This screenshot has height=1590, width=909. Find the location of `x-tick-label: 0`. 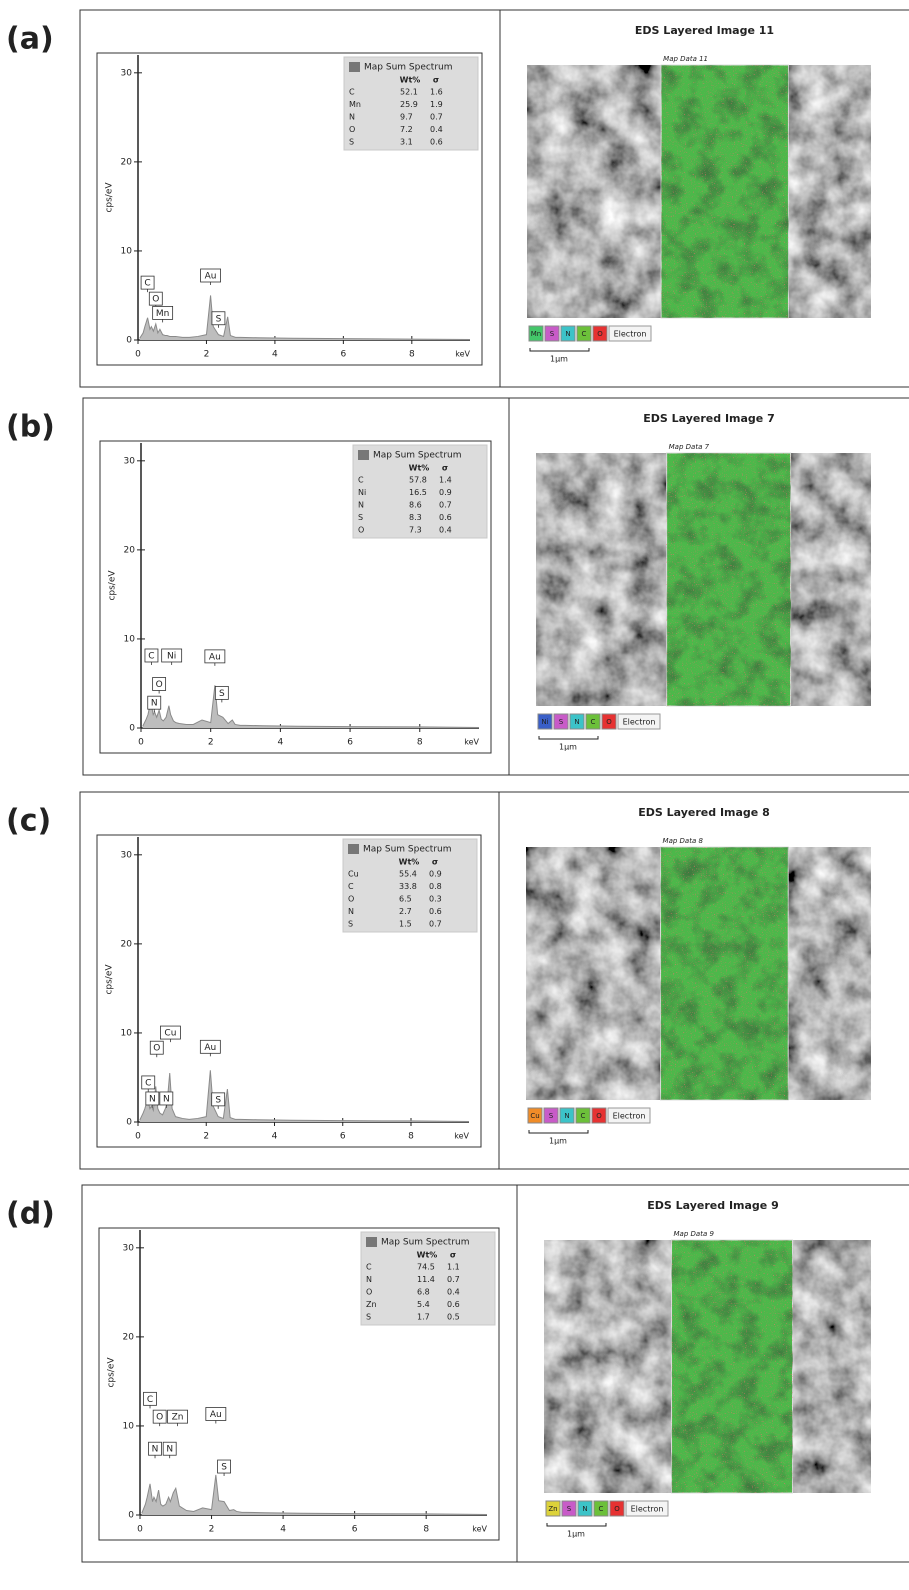

x-tick-label: 0 is located at coordinates (138, 1137).